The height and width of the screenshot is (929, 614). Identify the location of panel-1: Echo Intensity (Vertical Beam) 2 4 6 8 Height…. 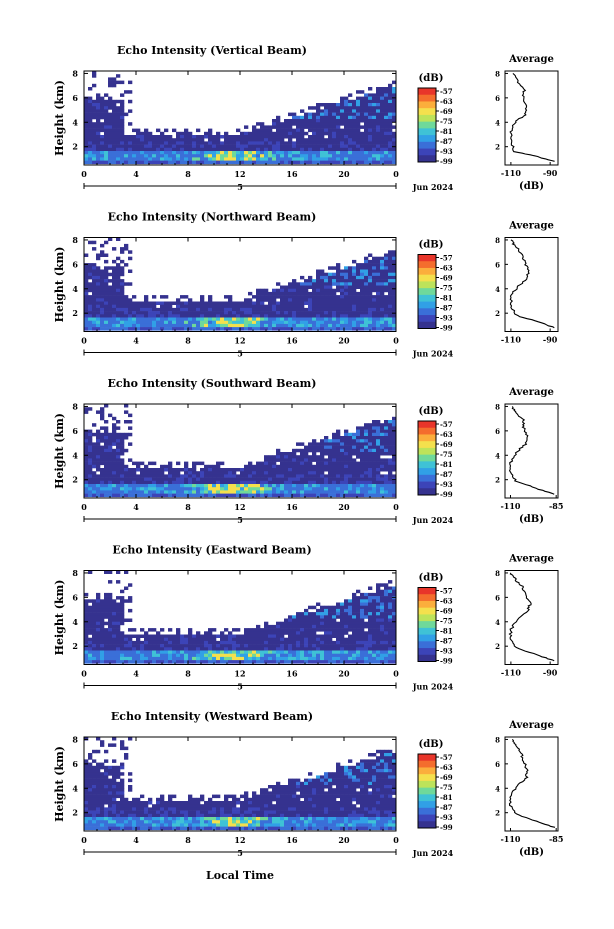
(306, 118).